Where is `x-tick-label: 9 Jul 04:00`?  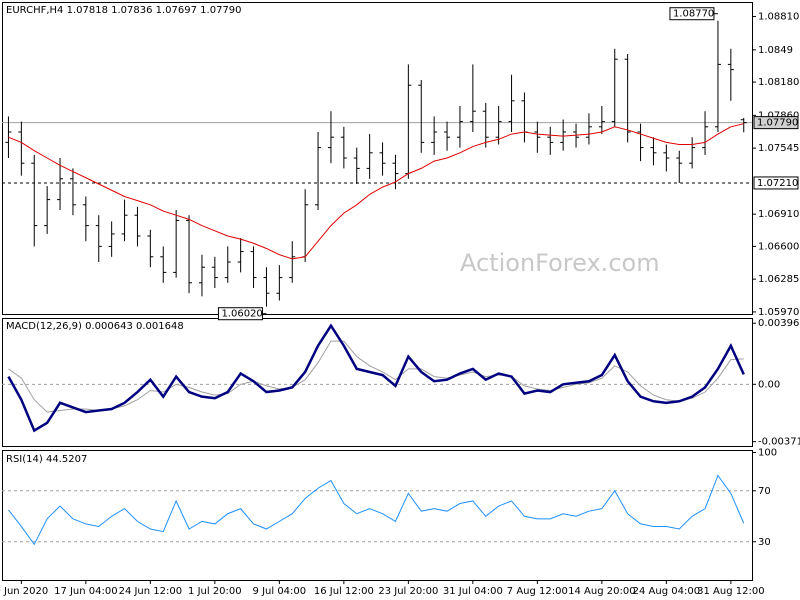 x-tick-label: 9 Jul 04:00 is located at coordinates (280, 591).